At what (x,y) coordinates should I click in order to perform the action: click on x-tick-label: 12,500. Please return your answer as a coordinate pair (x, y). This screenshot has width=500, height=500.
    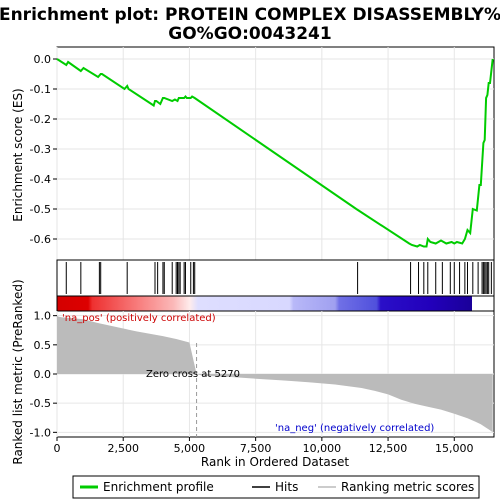
    Looking at the image, I should click on (388, 448).